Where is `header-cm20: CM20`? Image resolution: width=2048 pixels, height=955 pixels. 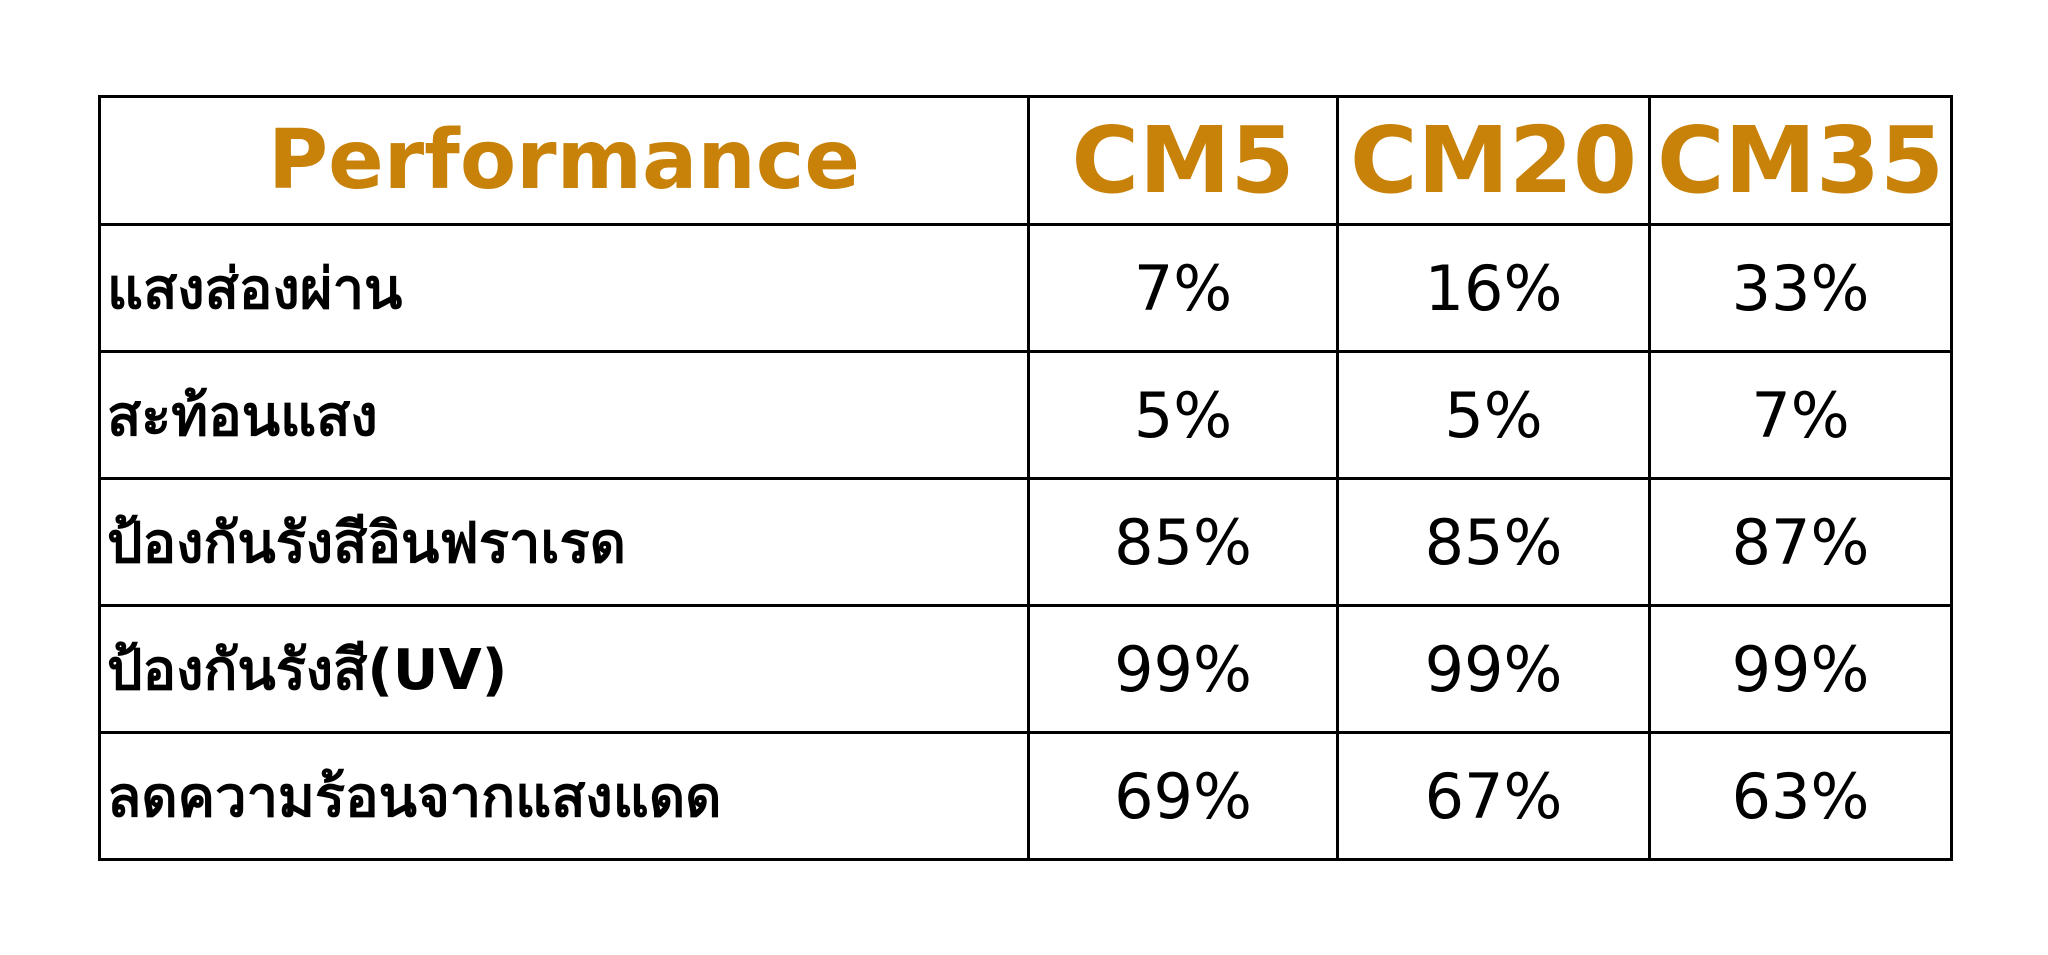
header-cm20: CM20 is located at coordinates (1493, 160).